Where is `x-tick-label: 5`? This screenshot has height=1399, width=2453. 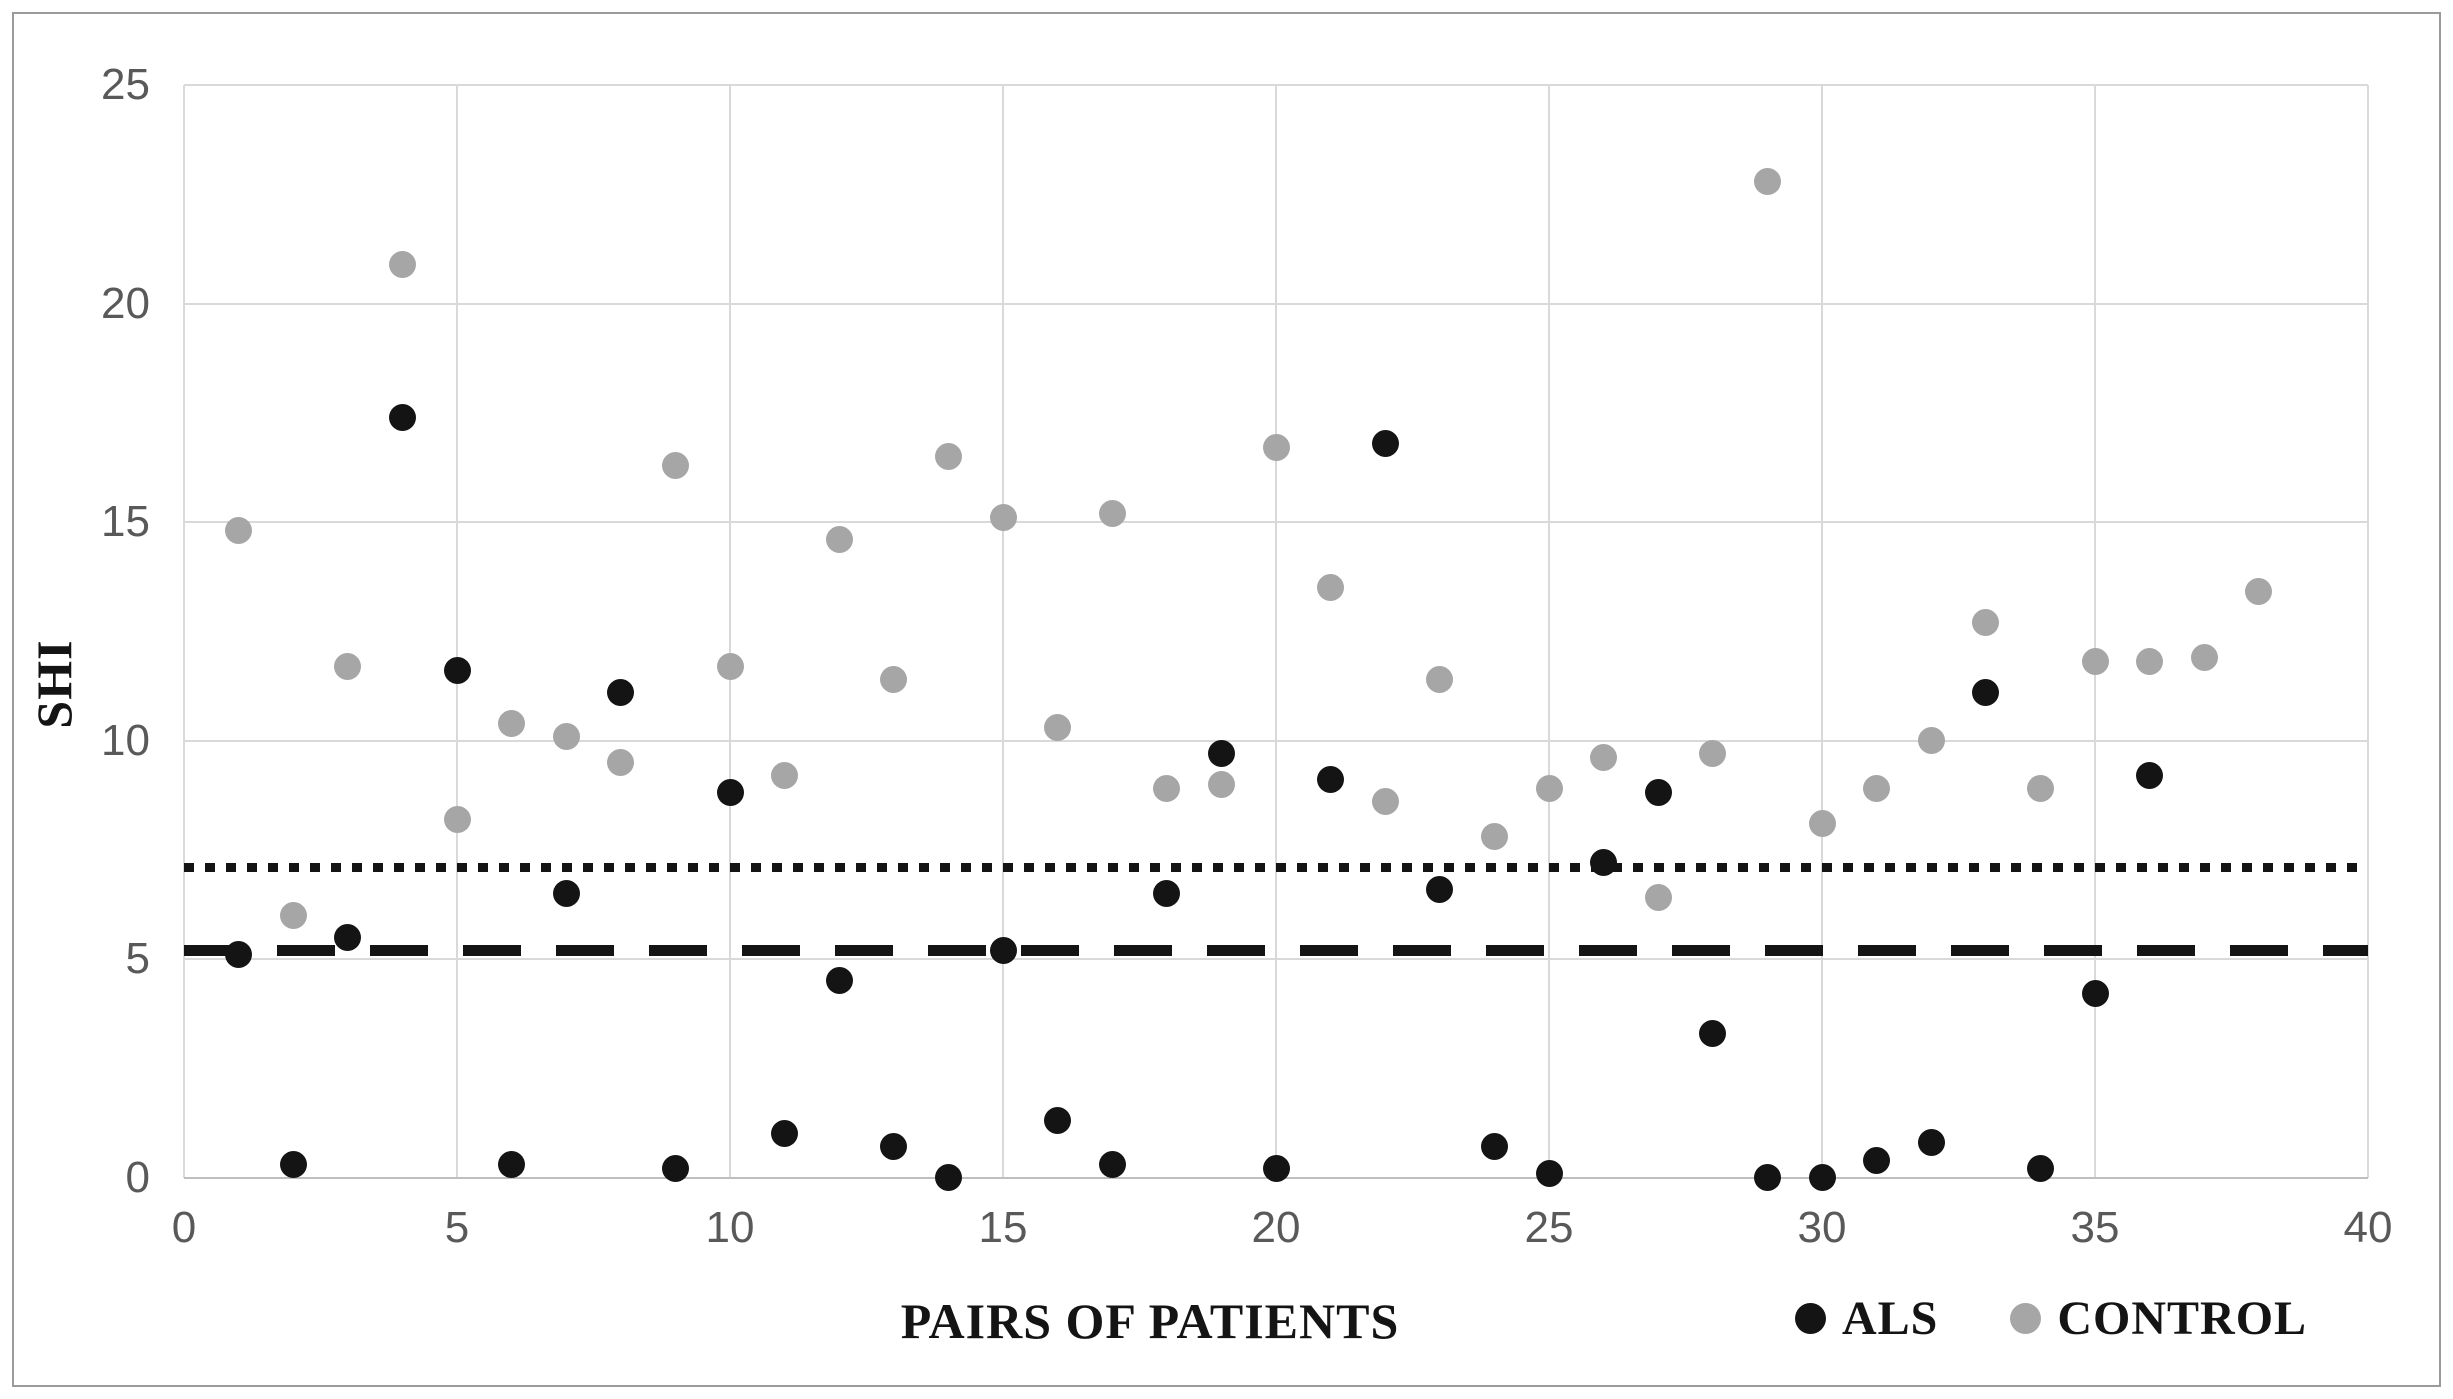
x-tick-label: 5 is located at coordinates (457, 1227).